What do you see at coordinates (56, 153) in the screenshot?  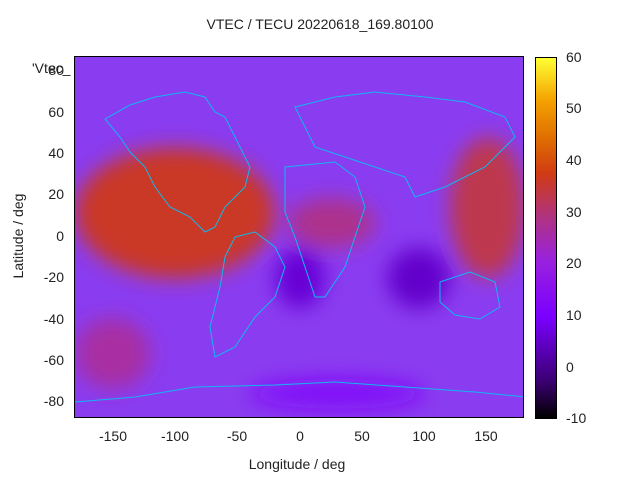 I see `y-tick-label: 40` at bounding box center [56, 153].